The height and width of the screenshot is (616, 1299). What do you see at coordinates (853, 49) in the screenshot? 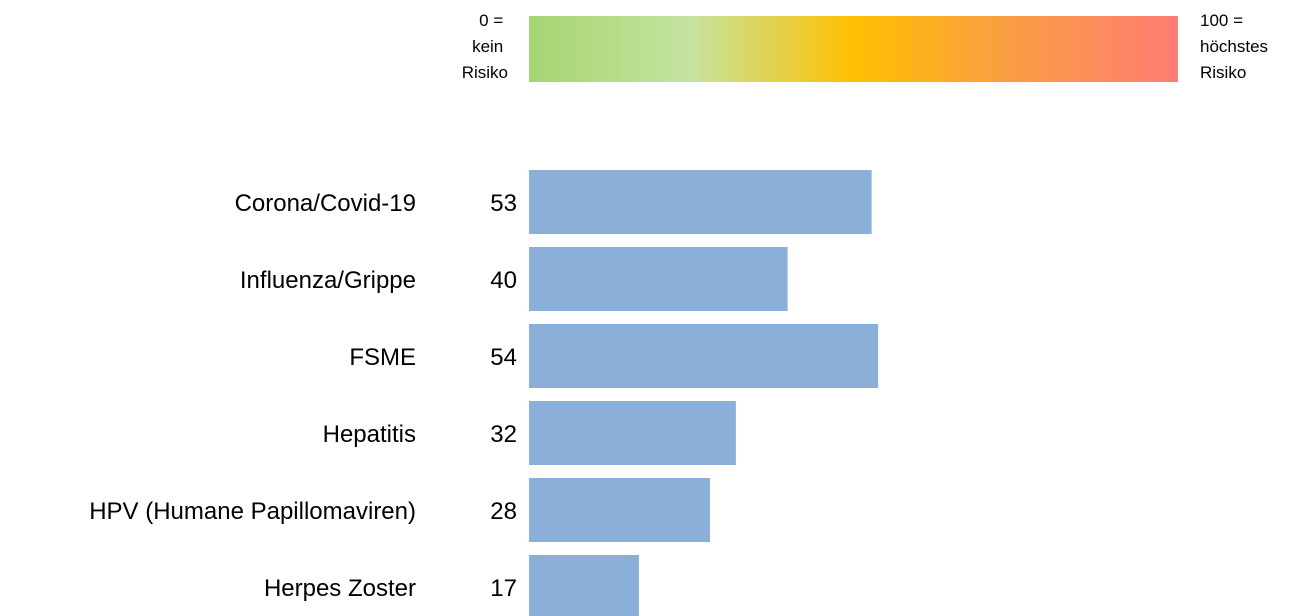
I see `risk-scale-gradient-bar` at bounding box center [853, 49].